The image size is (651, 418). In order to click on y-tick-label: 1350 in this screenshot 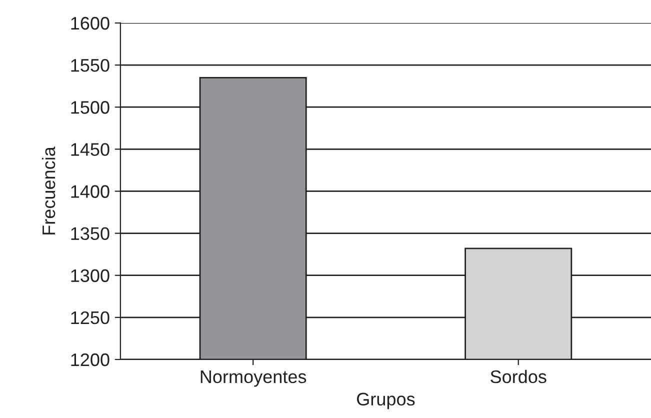, I will do `click(90, 233)`.